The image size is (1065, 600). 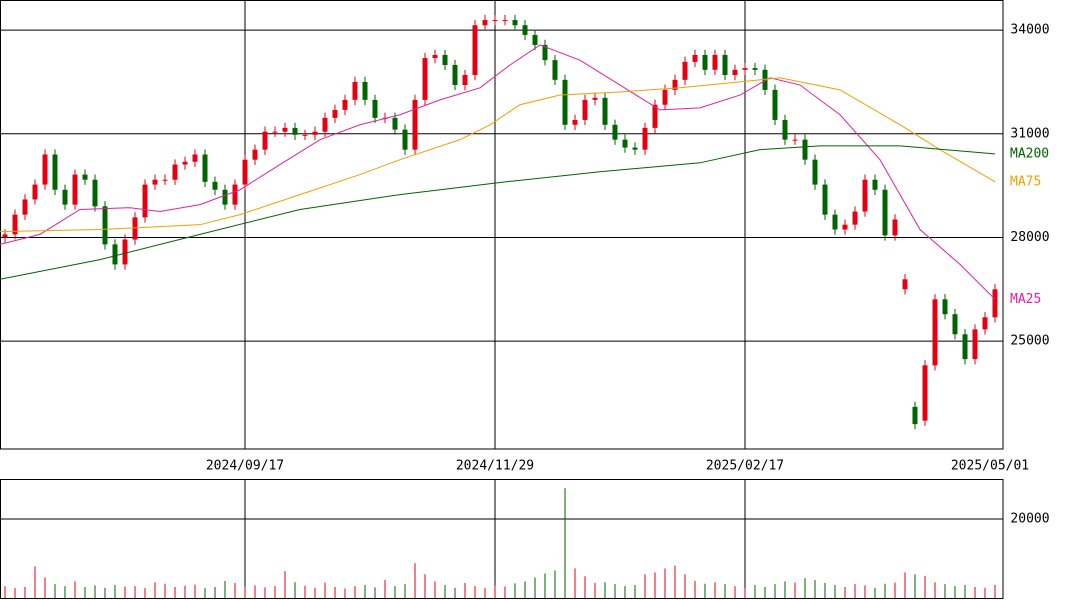 I want to click on legend-label: MA75, so click(x=1025, y=181).